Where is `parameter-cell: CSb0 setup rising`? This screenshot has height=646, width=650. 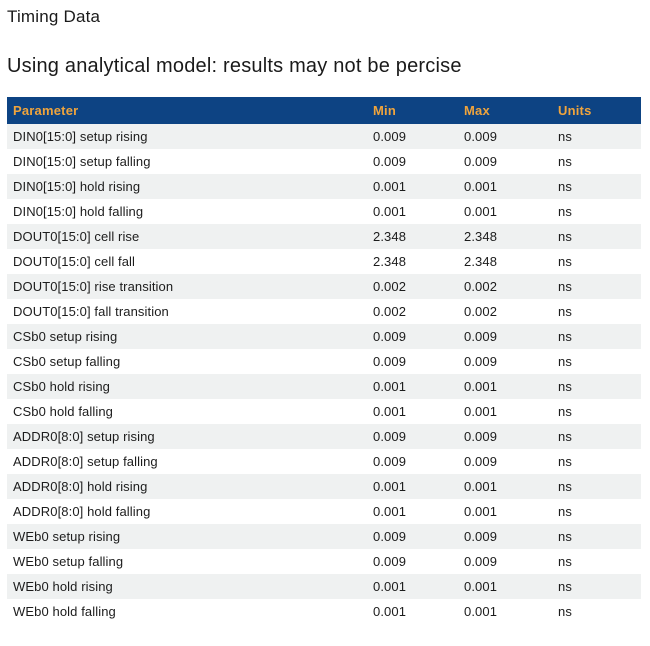 parameter-cell: CSb0 setup rising is located at coordinates (187, 336).